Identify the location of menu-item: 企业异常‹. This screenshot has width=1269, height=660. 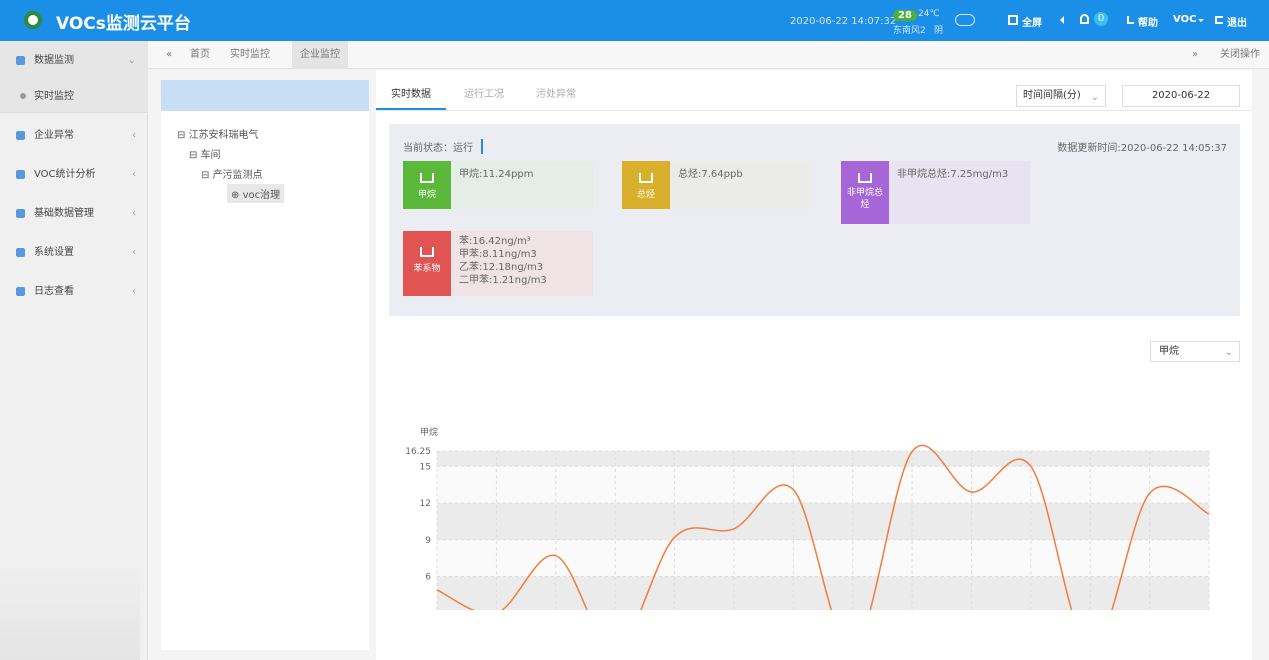
(74, 135).